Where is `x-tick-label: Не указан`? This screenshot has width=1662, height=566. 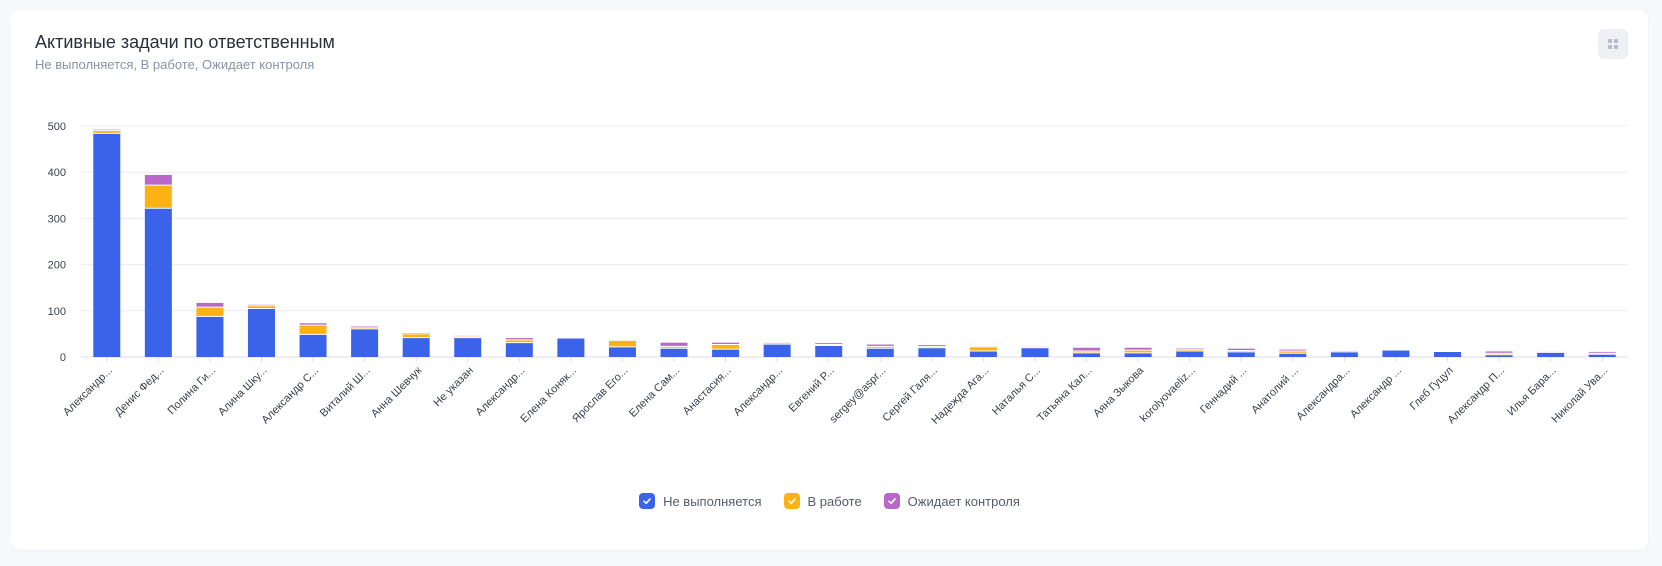 x-tick-label: Не указан is located at coordinates (453, 387).